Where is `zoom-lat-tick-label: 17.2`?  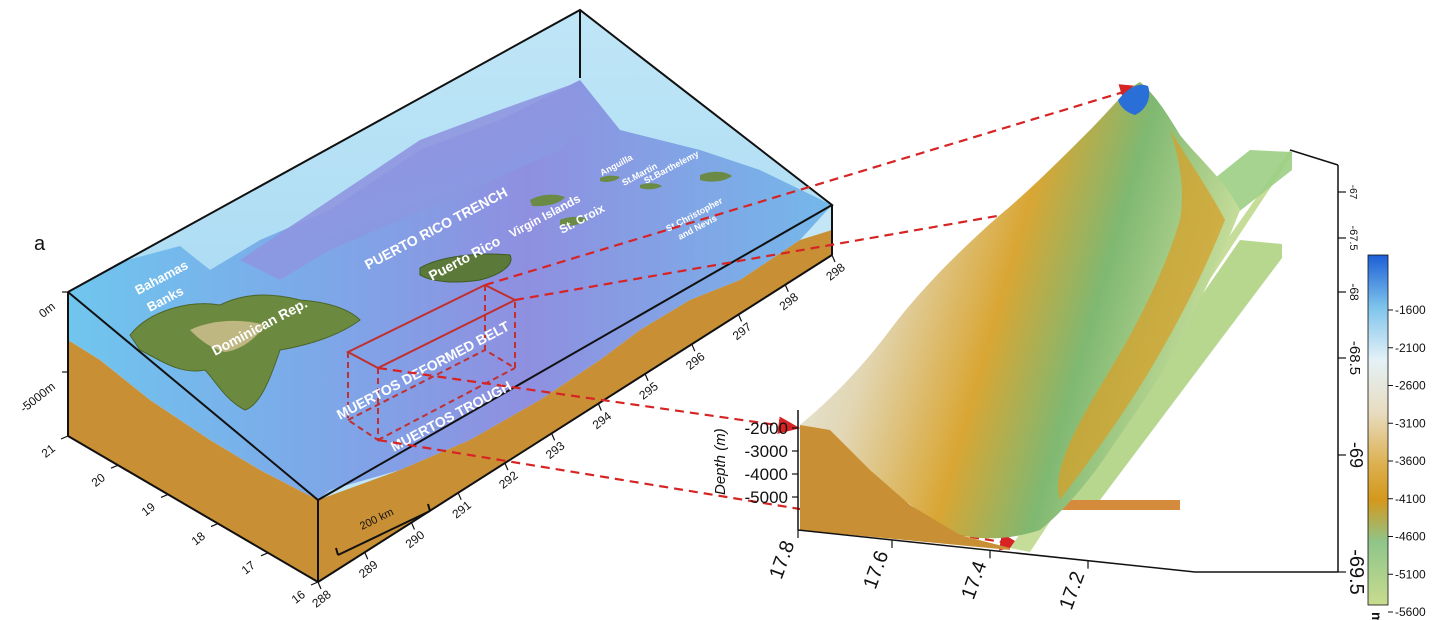 zoom-lat-tick-label: 17.2 is located at coordinates (1072, 591).